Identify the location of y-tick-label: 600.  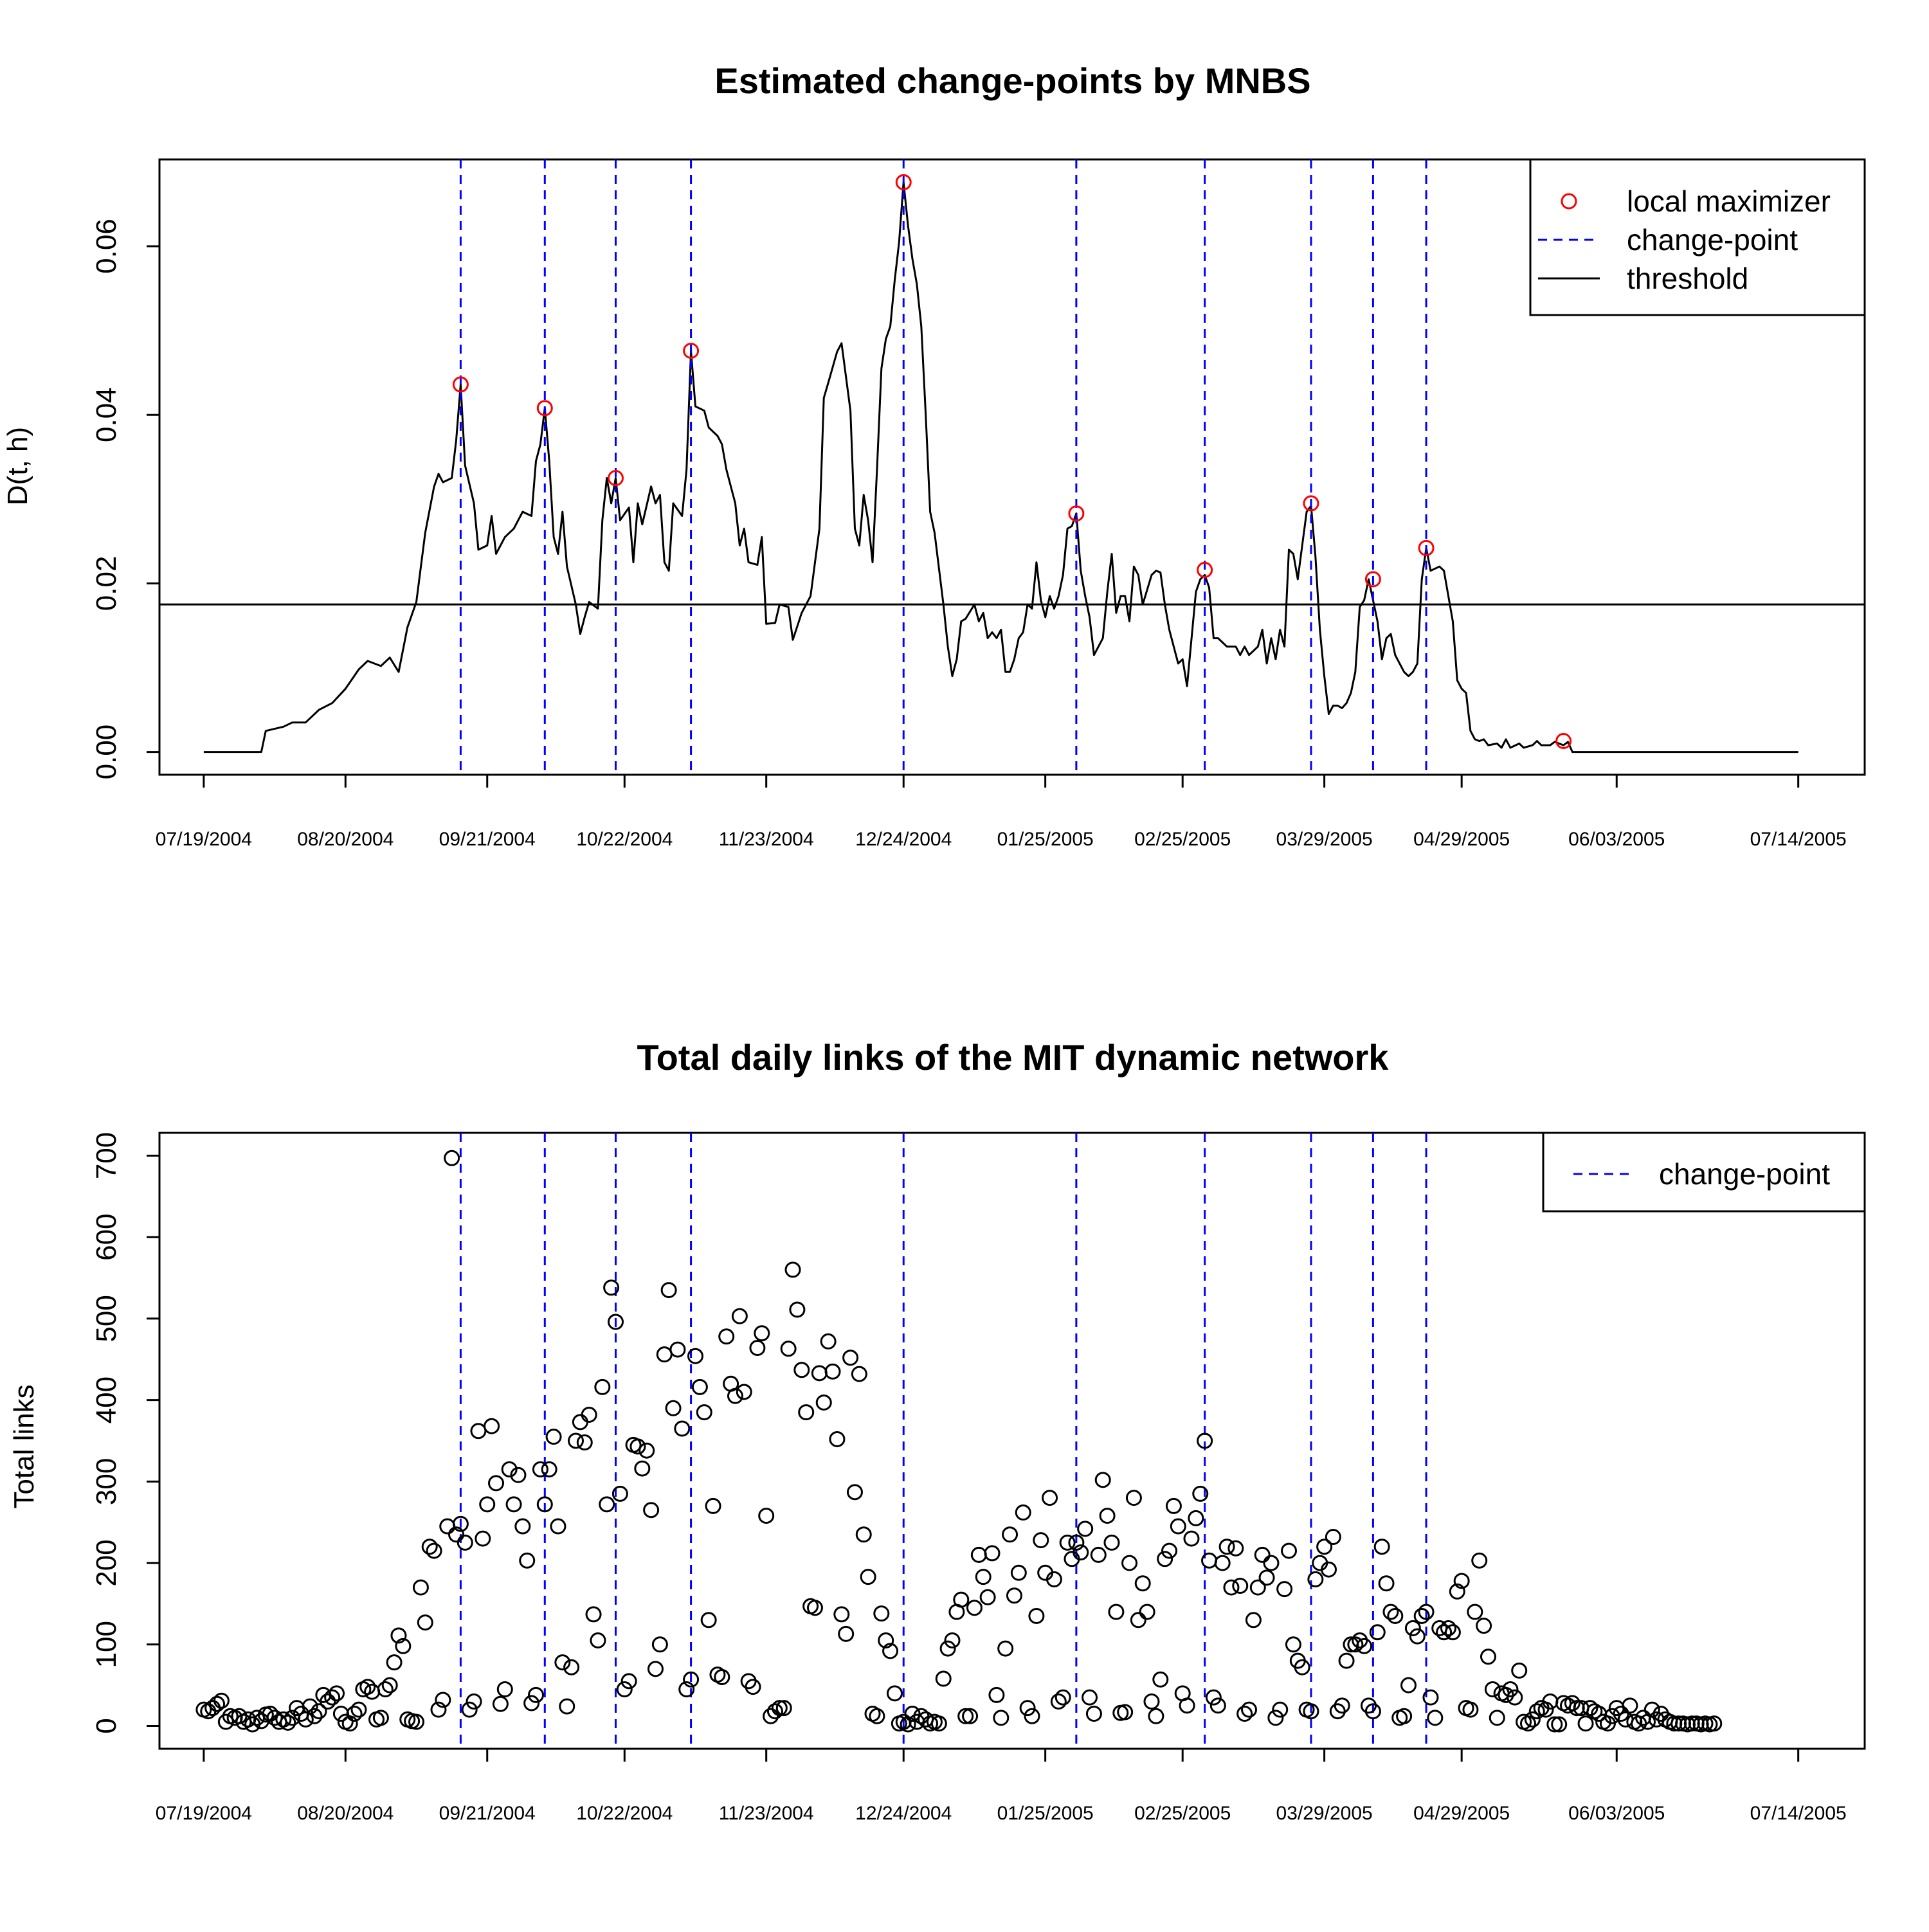
(106, 1236).